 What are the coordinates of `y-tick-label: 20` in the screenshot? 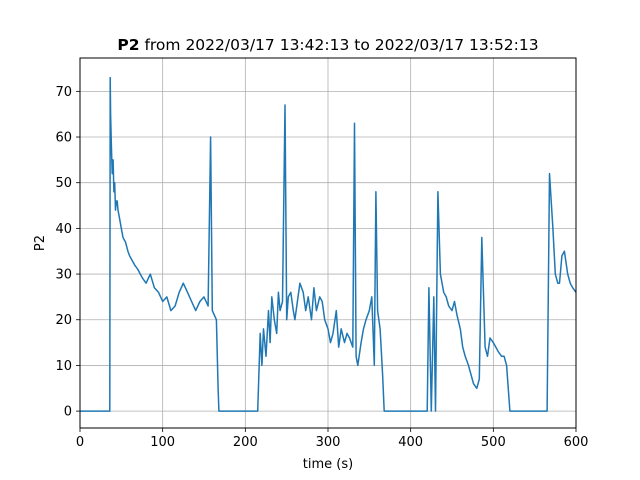 It's located at (63, 320).